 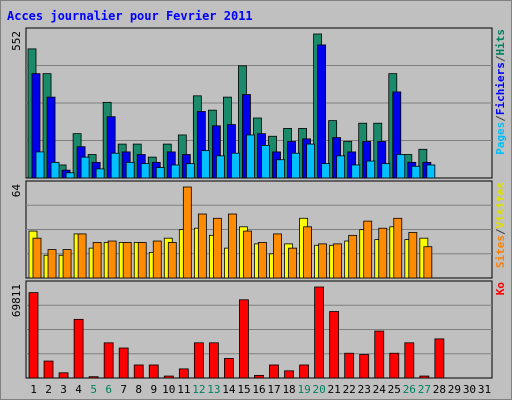 I want to click on x-tick-day-19: 19, so click(x=303, y=389).